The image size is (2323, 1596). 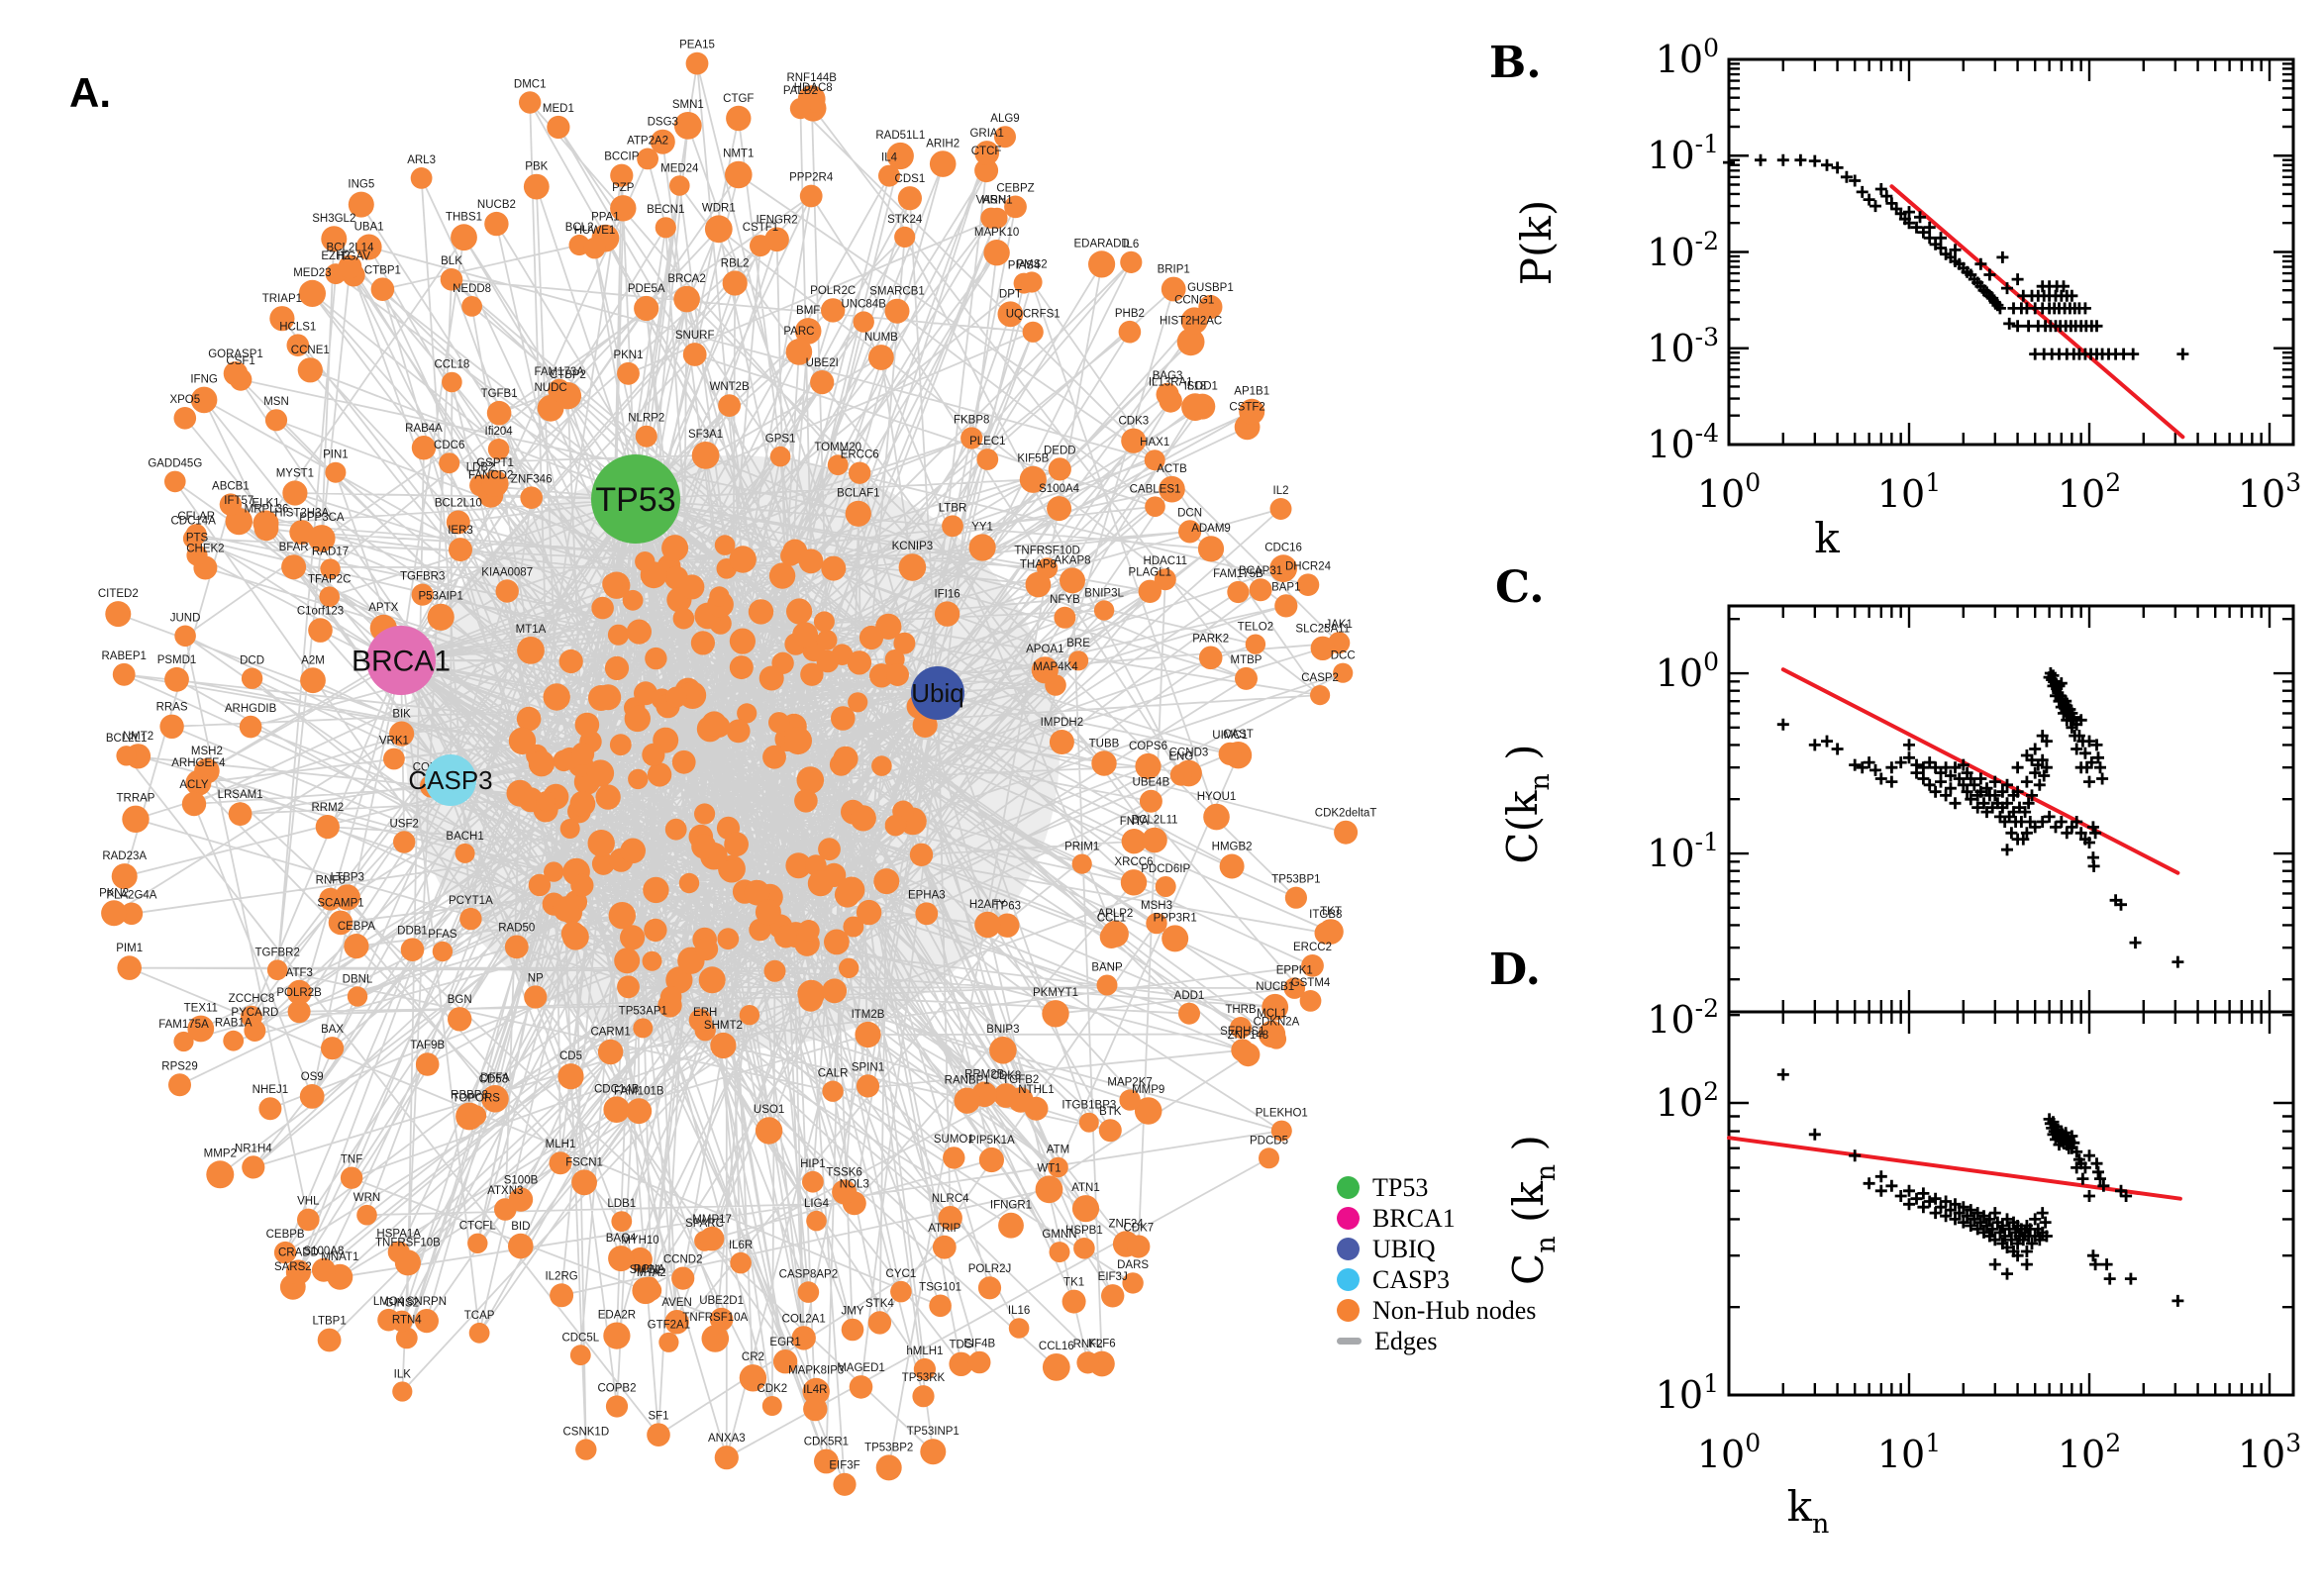 What do you see at coordinates (493, 1079) in the screenshot?
I see `gene-label: CD53` at bounding box center [493, 1079].